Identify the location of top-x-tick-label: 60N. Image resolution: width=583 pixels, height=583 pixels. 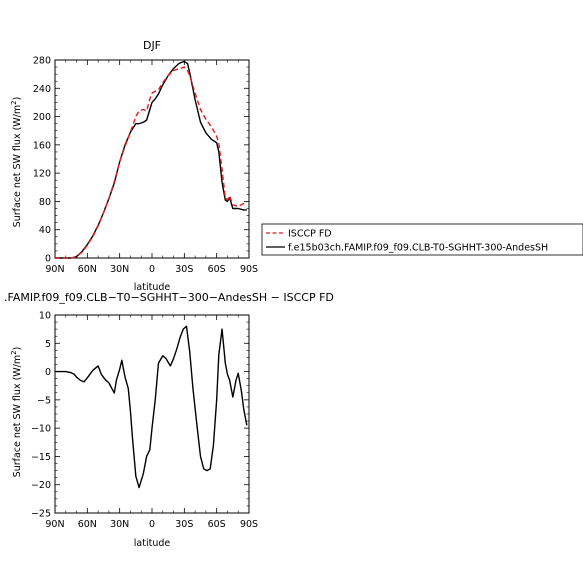
(87, 269).